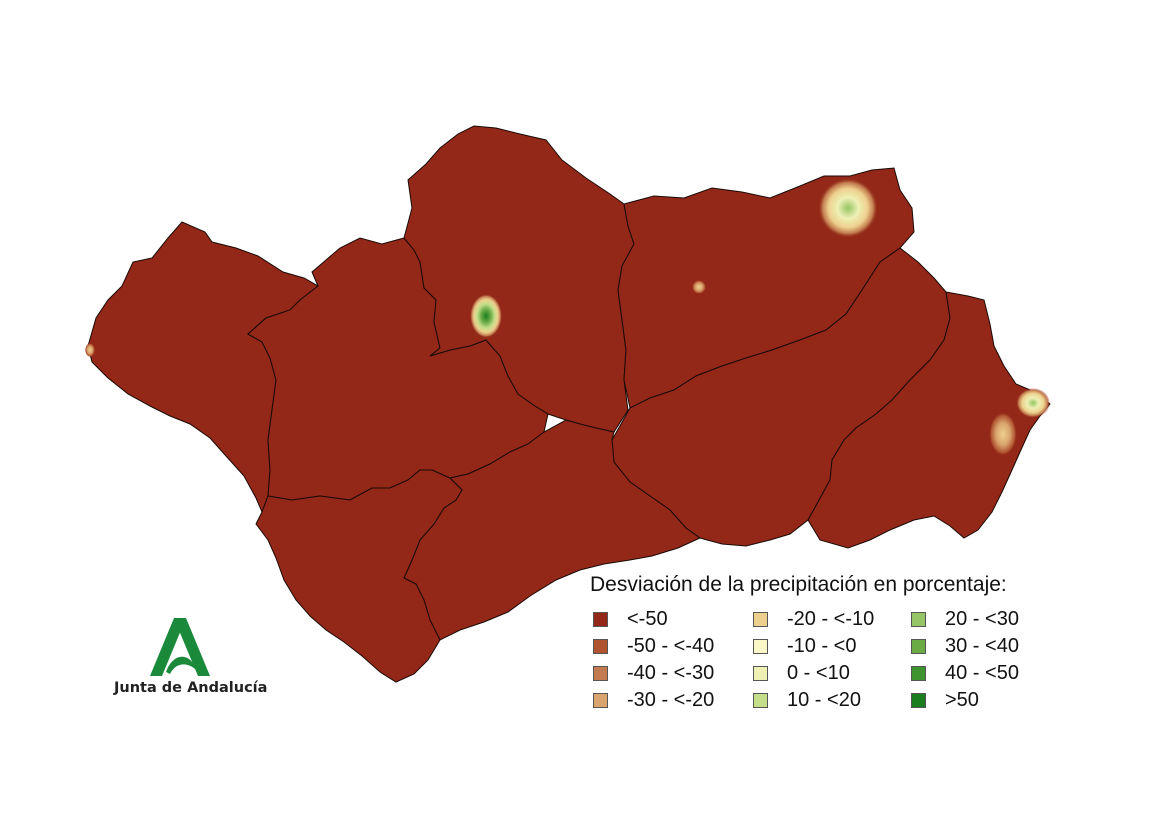 Image resolution: width=1169 pixels, height=826 pixels. What do you see at coordinates (1033, 403) in the screenshot?
I see `anomaly-spot-almeria-east` at bounding box center [1033, 403].